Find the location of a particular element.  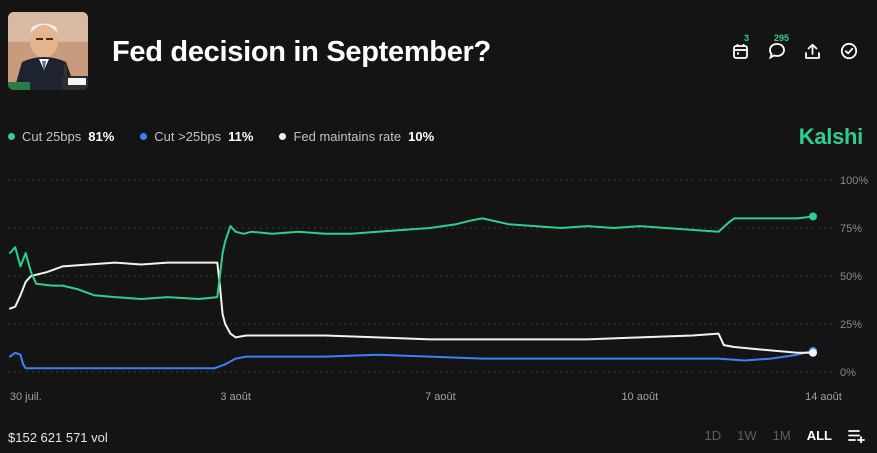

legend-pct-fed-maintains: 10% is located at coordinates (421, 136).